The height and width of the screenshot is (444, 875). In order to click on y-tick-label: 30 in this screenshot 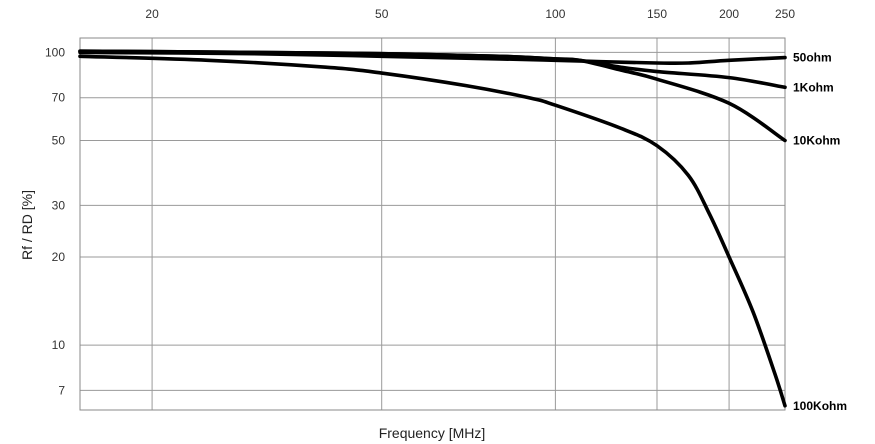, I will do `click(59, 205)`.